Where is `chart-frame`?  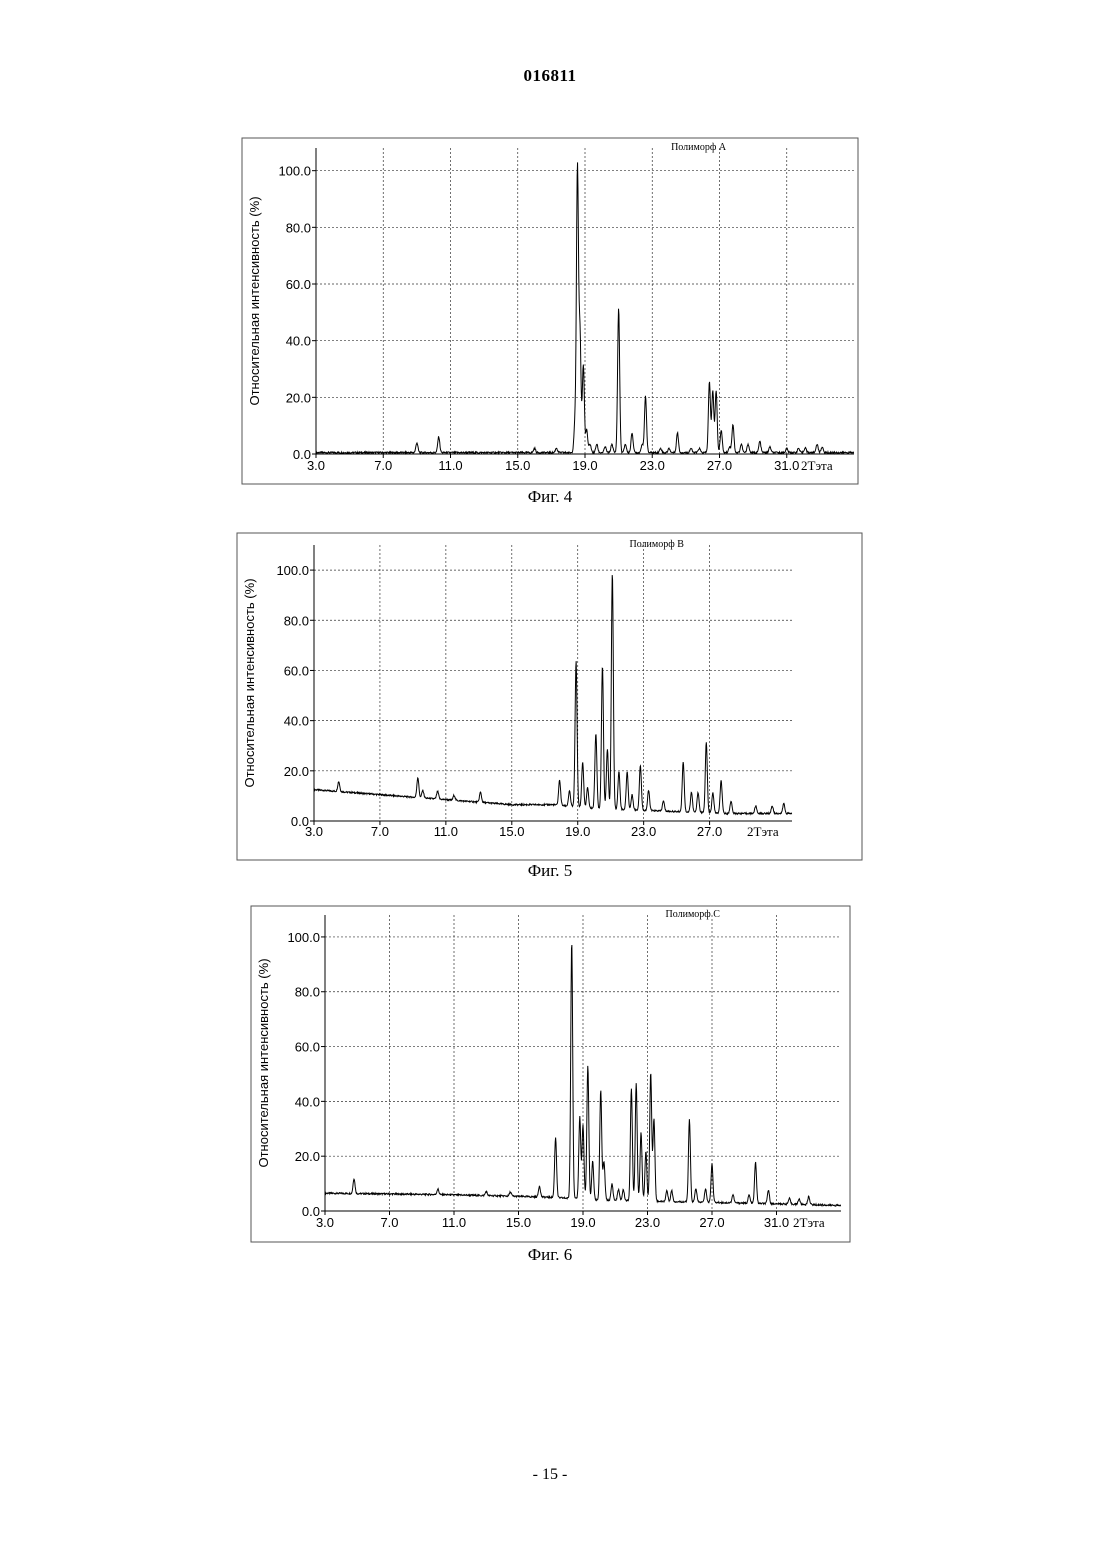
chart-frame is located at coordinates (550, 1074).